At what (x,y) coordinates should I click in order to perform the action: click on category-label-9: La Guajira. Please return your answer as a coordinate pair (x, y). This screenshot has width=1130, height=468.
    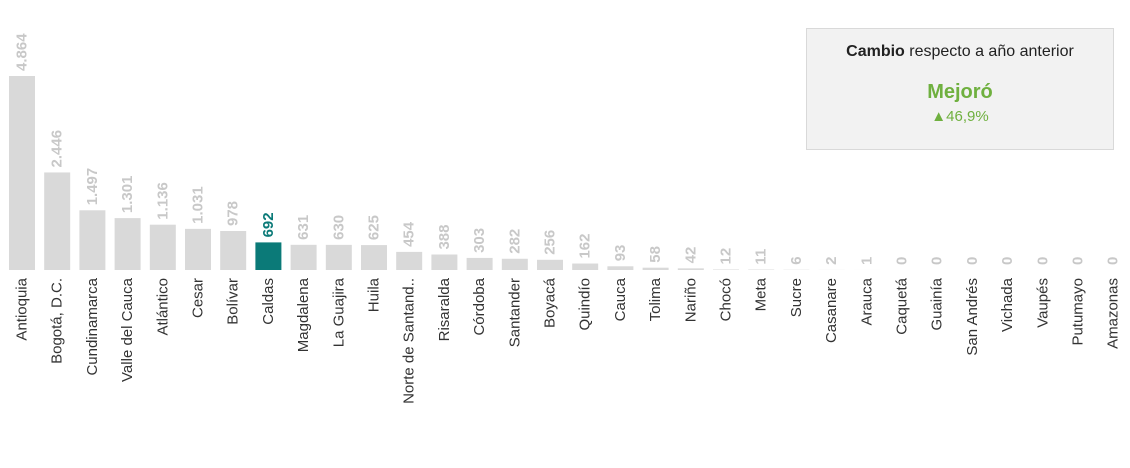
    Looking at the image, I should click on (338, 312).